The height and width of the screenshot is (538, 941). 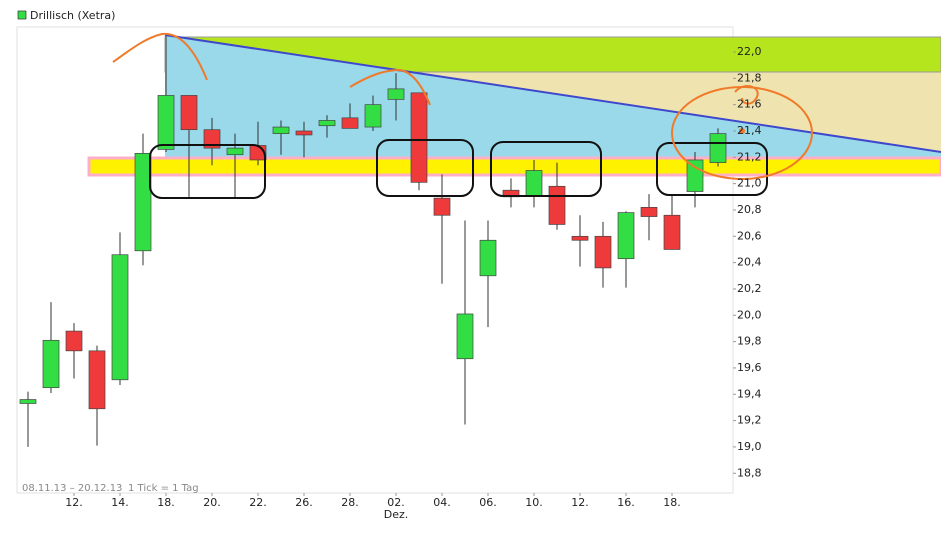 I want to click on y-tick-label: 20,0, so click(x=749, y=314).